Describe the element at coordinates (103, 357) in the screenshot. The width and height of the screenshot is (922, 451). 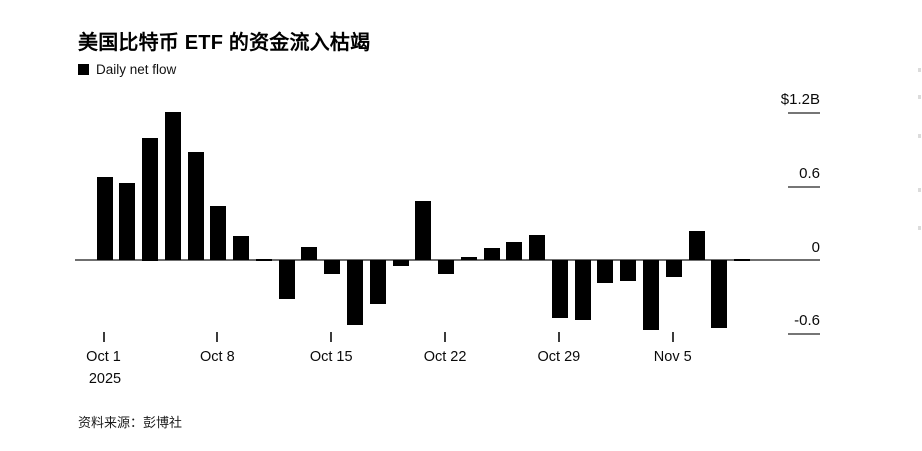
I see `x-axis-label: Oct 1` at that location.